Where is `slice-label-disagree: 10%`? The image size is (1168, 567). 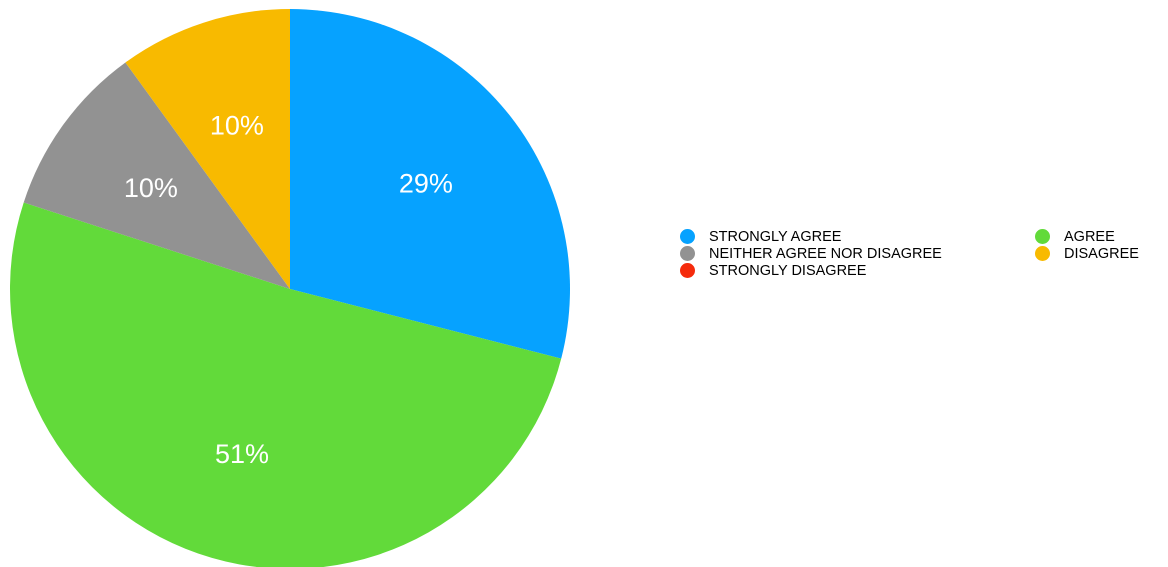
slice-label-disagree: 10% is located at coordinates (237, 125).